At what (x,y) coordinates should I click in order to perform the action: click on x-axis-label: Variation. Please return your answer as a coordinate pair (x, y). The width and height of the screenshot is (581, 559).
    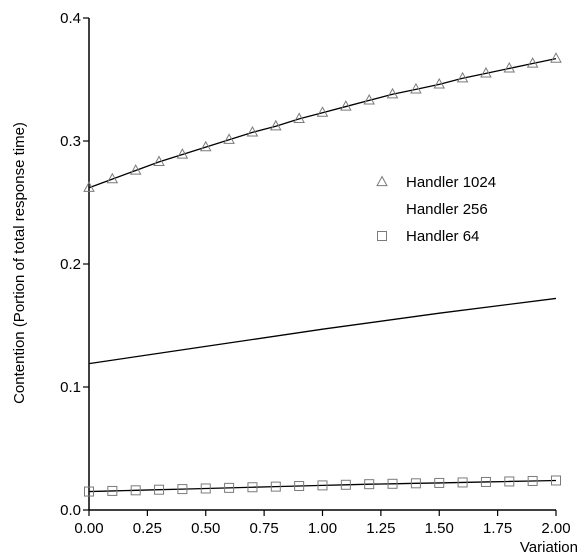
    Looking at the image, I should click on (549, 547).